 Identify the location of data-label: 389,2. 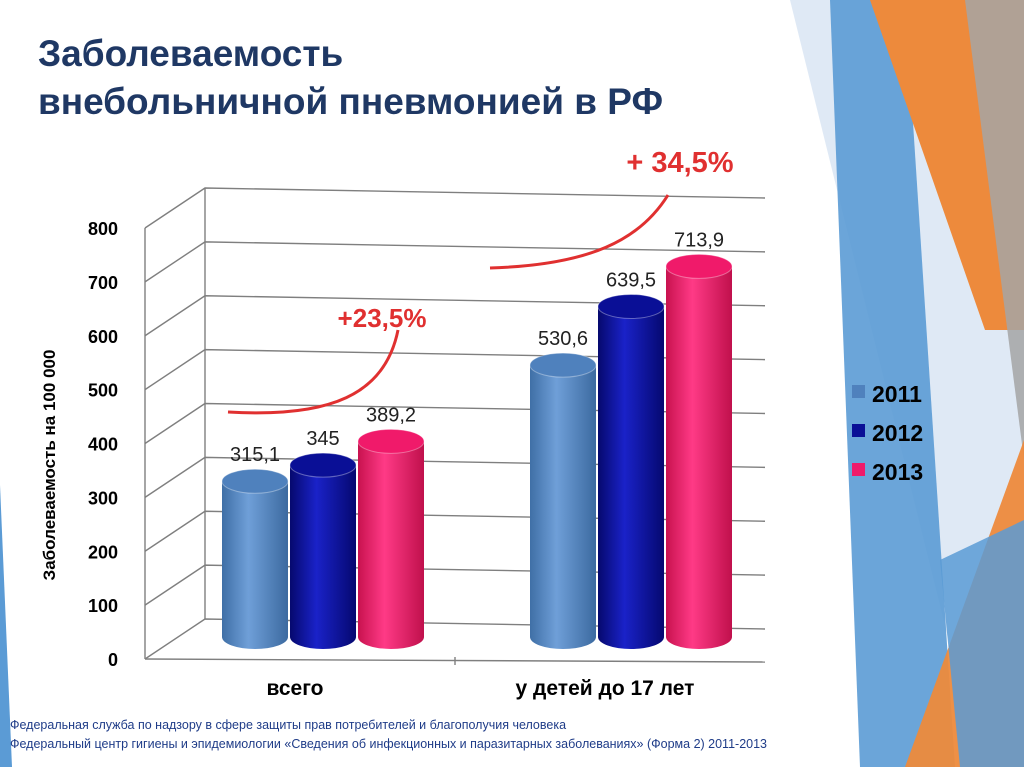
(391, 415).